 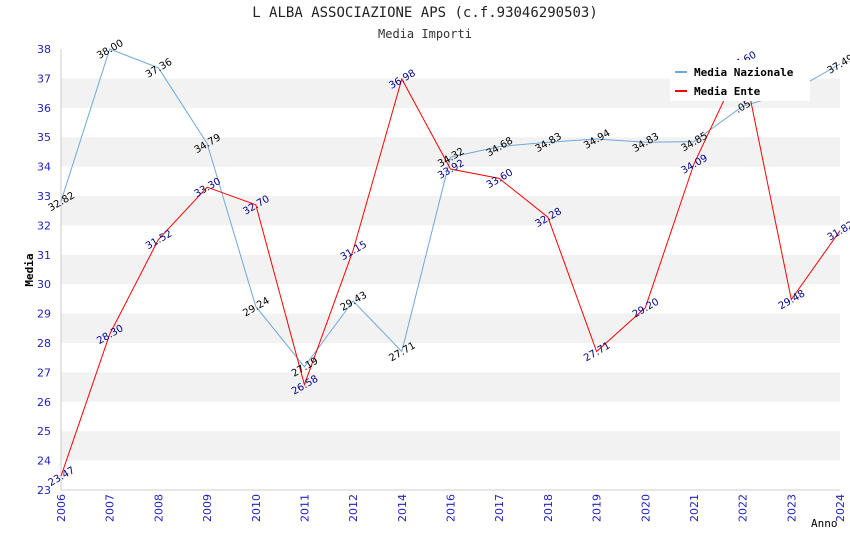 I want to click on y-tick-label: 37, so click(x=44, y=78).